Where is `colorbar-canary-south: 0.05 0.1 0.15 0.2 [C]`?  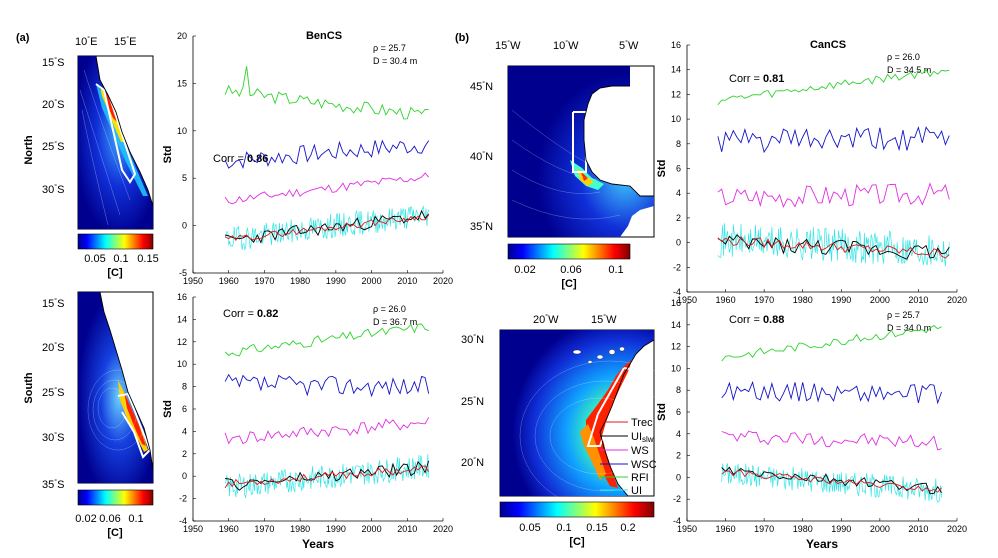
colorbar-canary-south: 0.05 0.1 0.15 0.2 [C] is located at coordinates (577, 524).